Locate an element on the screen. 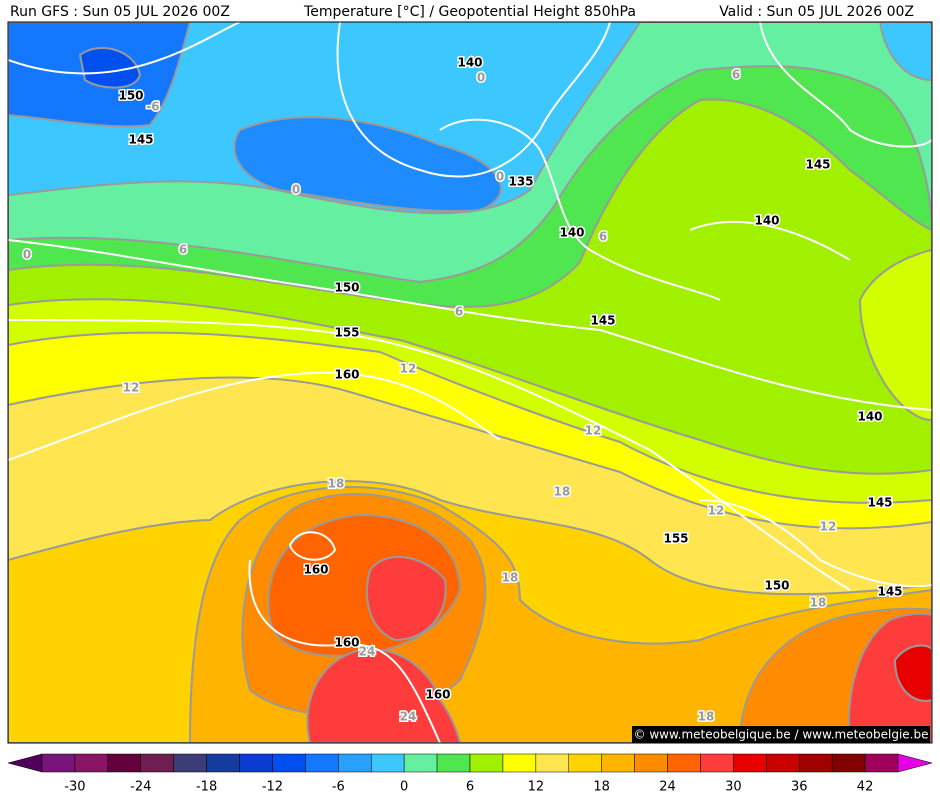  height-contour-label: 135 is located at coordinates (520, 182).